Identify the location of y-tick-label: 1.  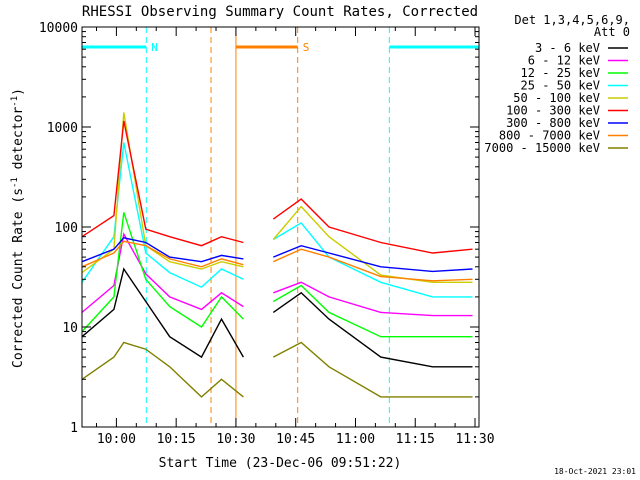
(74, 428).